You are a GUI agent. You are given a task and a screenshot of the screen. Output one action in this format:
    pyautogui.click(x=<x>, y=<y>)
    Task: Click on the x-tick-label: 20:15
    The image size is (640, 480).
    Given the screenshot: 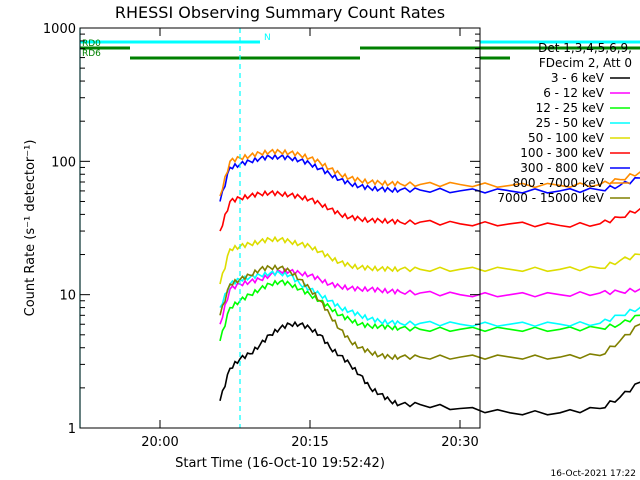 What is the action you would take?
    pyautogui.click(x=309, y=442)
    